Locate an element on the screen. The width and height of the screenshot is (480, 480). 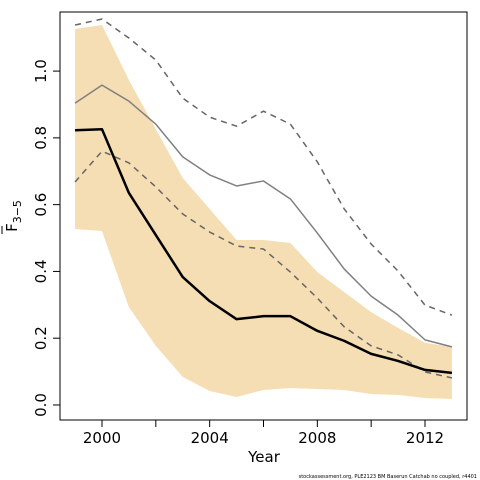
x-axis-label: Year is located at coordinates (264, 457).